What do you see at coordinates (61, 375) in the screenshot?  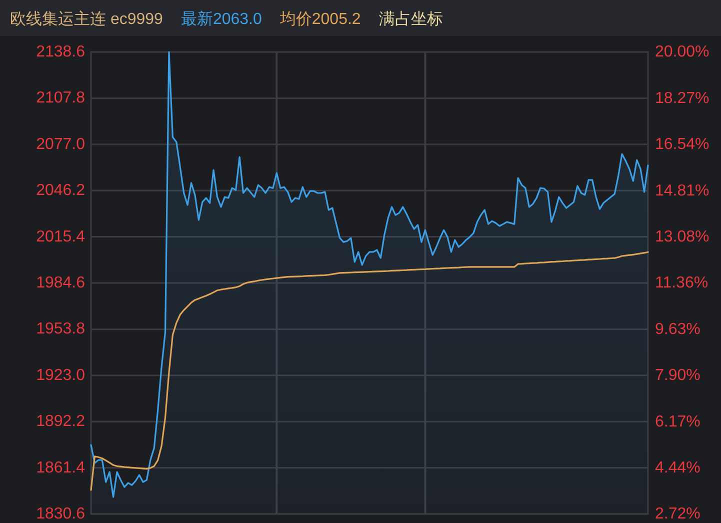 I see `y-tick-label: 1923.0` at bounding box center [61, 375].